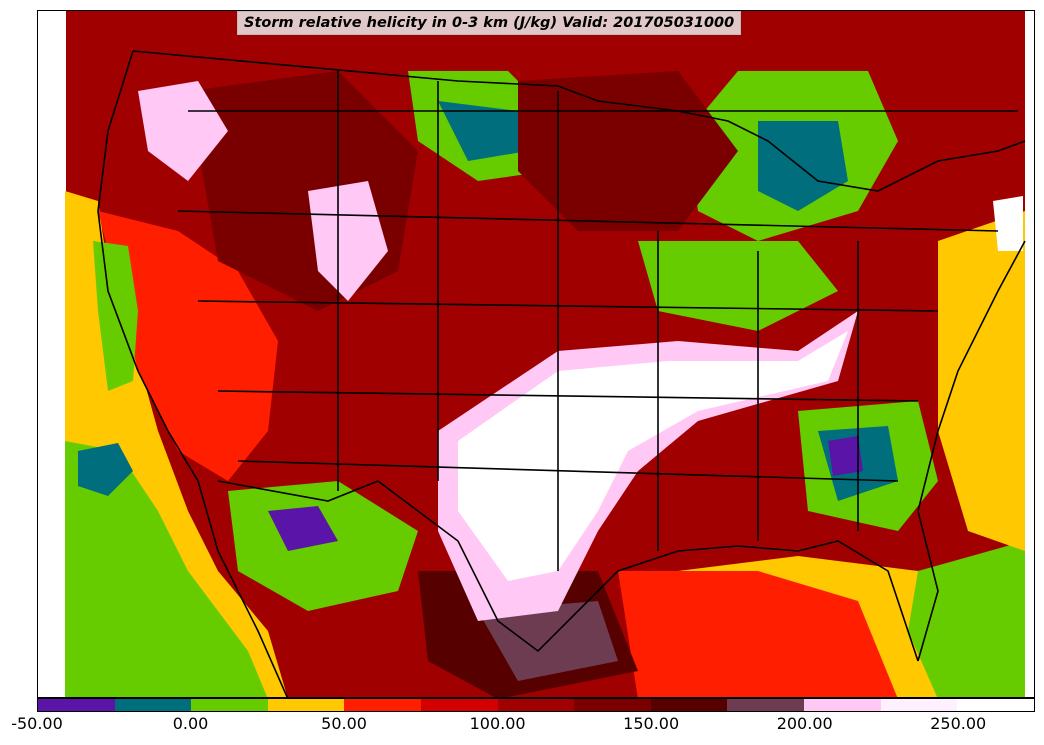 Image resolution: width=1044 pixels, height=745 pixels. I want to click on gulf-red-zone, so click(758, 634).